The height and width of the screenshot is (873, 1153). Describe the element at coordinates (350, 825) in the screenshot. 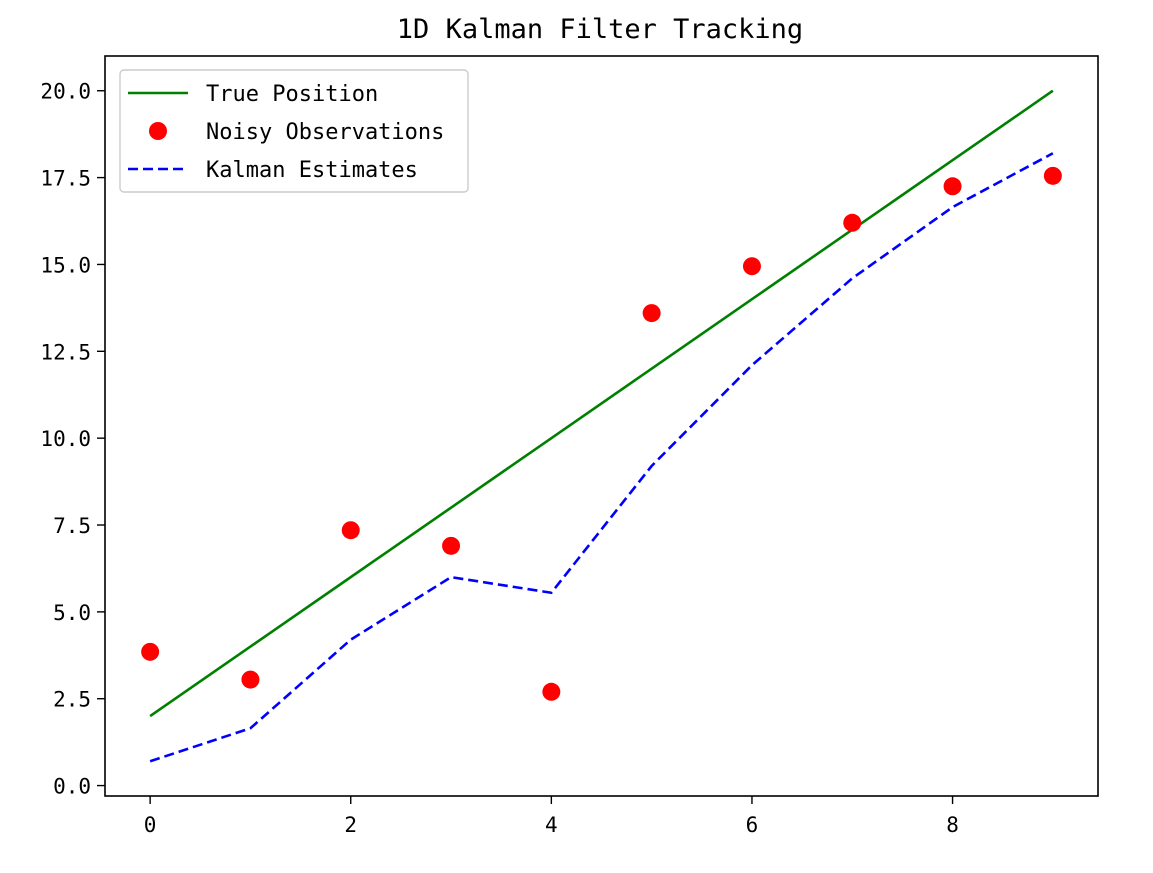

I see `x-tick-label: 2` at that location.